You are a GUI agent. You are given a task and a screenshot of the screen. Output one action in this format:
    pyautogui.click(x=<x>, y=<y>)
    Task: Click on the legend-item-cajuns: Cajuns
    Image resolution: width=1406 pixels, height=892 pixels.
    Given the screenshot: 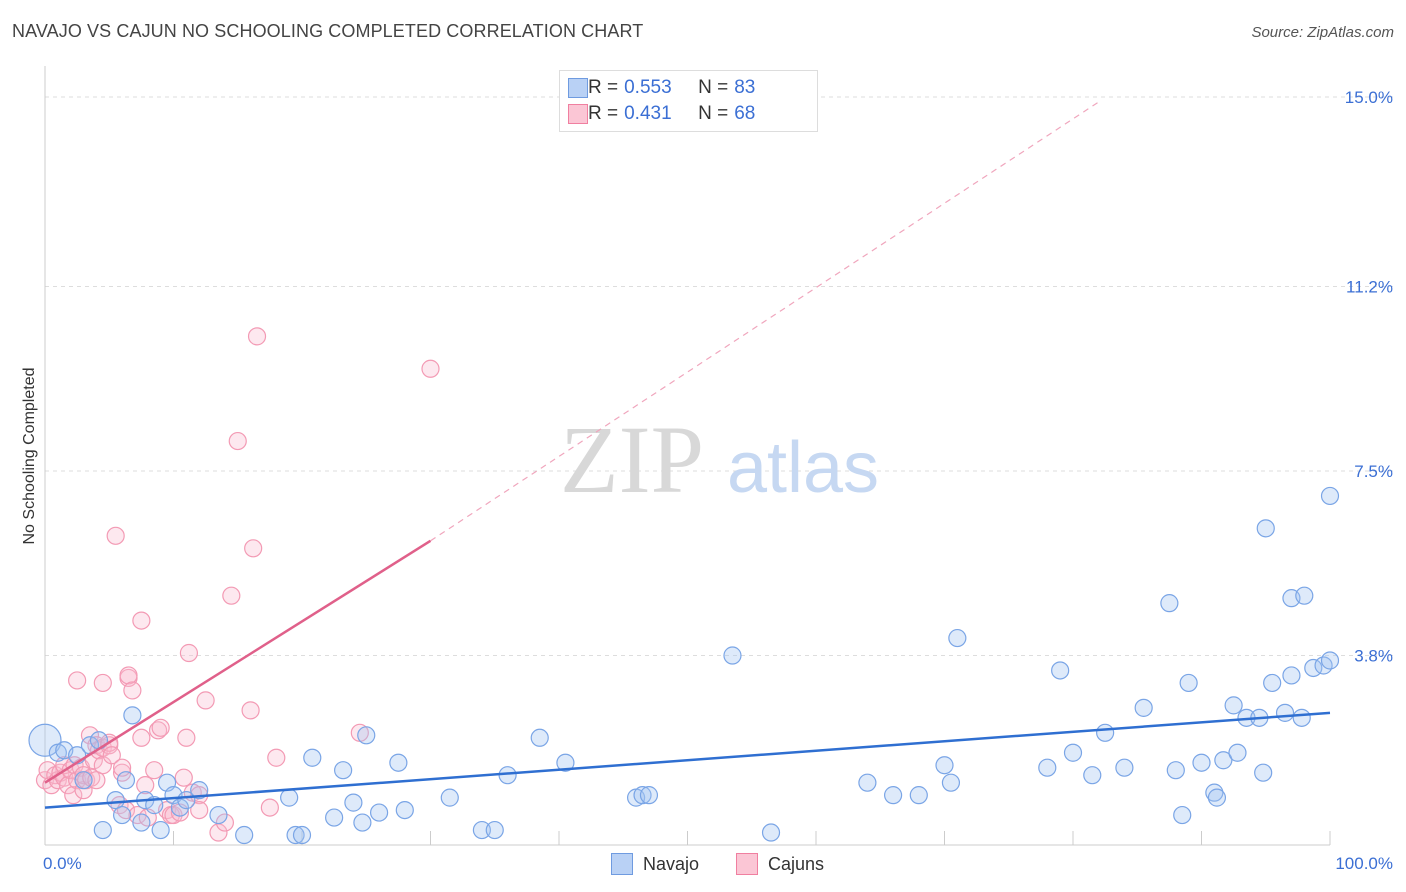 What is the action you would take?
    pyautogui.click(x=780, y=864)
    